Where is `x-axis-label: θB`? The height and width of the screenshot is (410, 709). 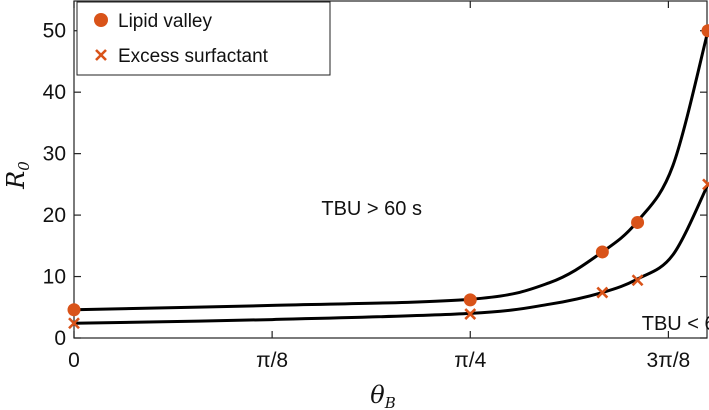 x-axis-label: θB is located at coordinates (382, 395).